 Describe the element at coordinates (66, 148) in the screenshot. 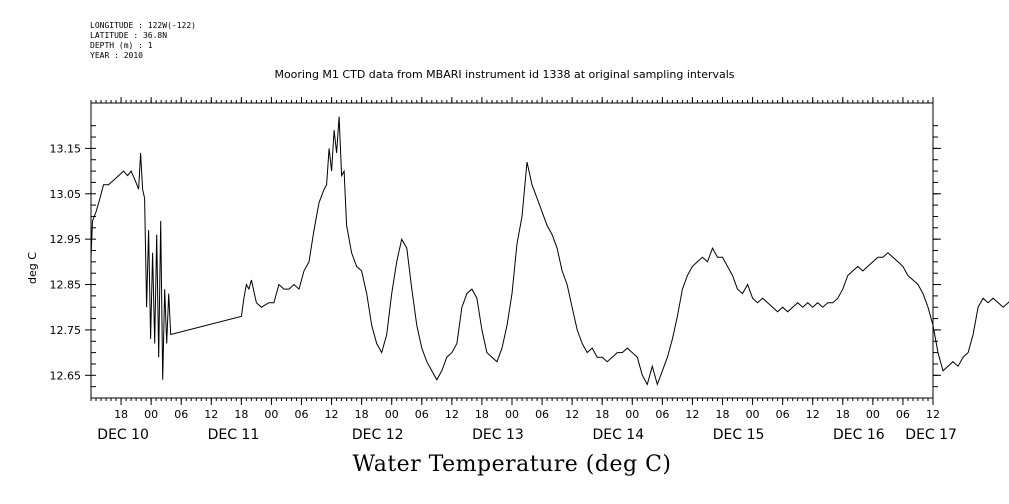

I see `y-tick-label: 13.15` at that location.